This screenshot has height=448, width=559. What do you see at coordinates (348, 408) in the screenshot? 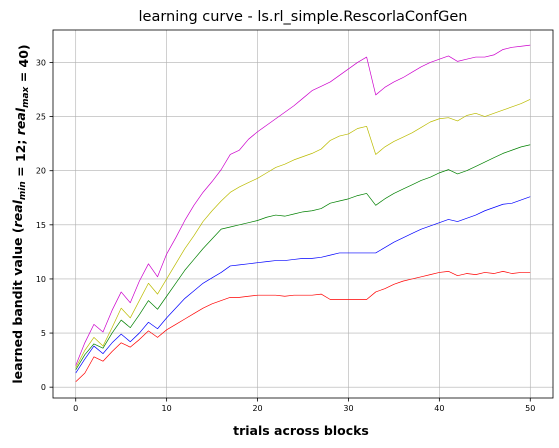
I see `x-tick-label: 30` at bounding box center [348, 408].